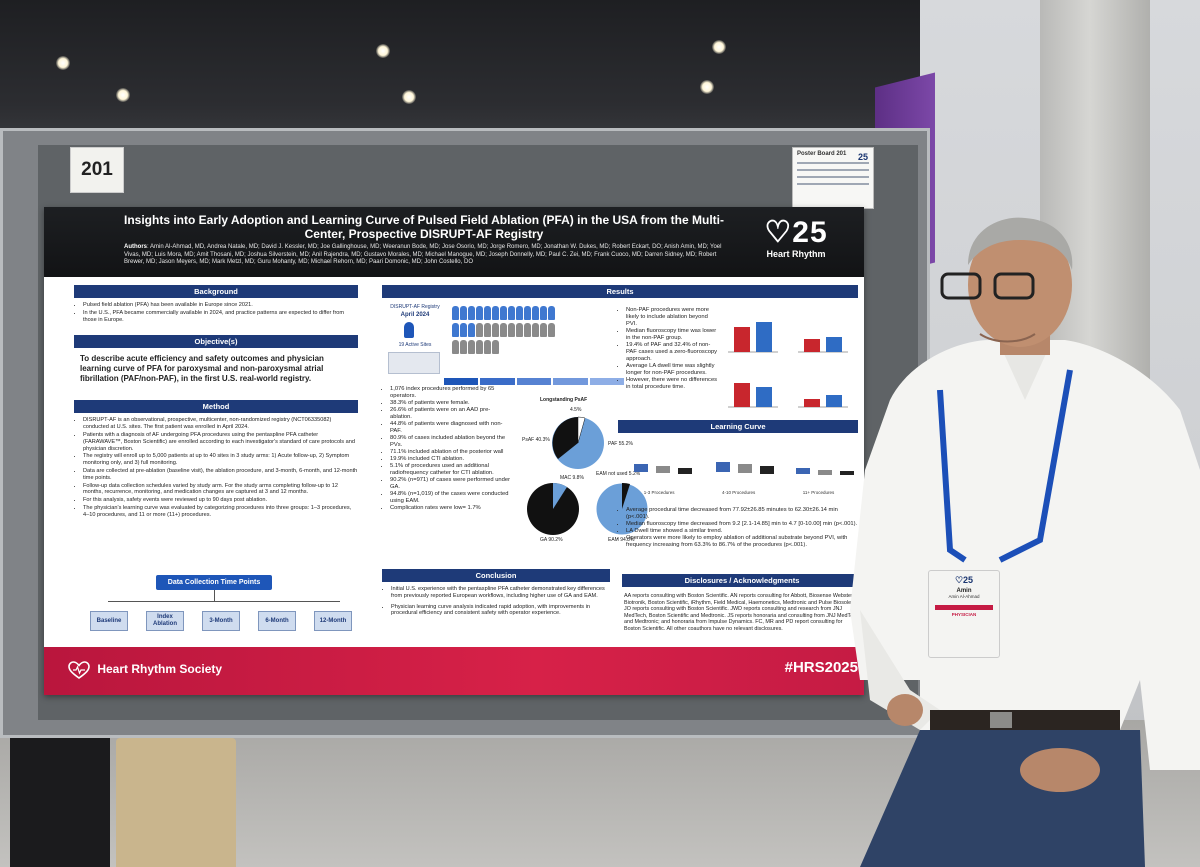 This screenshot has width=1200, height=867. What do you see at coordinates (796, 232) in the screenshot?
I see `heart-rhythm-logo-number: ♡25` at bounding box center [796, 232].